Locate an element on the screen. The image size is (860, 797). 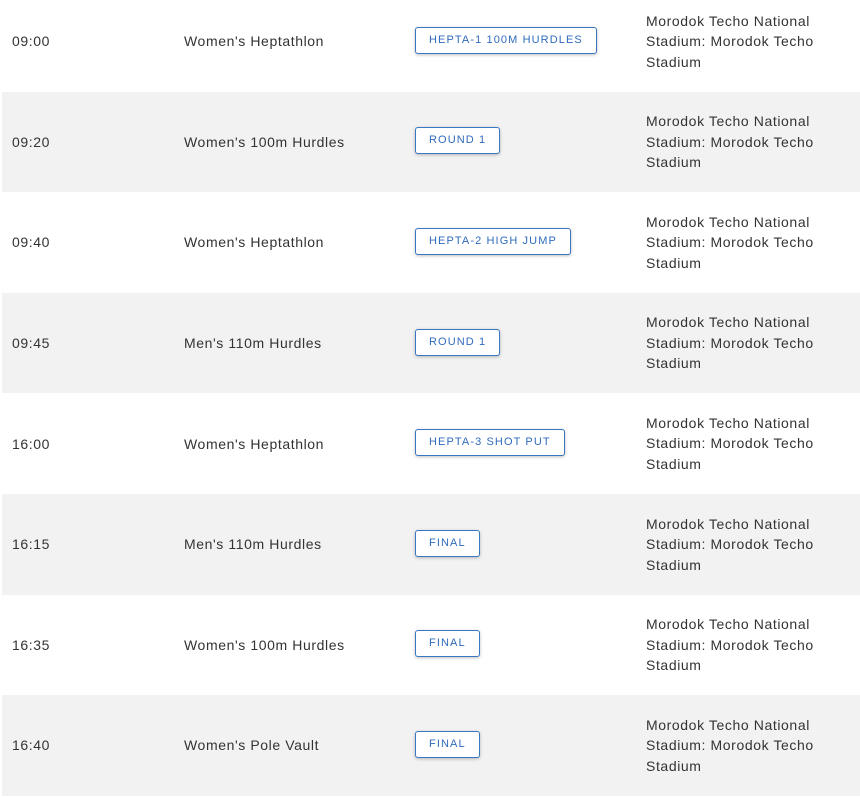
phase-cell: HEPTA-3 SHOT PUT is located at coordinates (490, 443).